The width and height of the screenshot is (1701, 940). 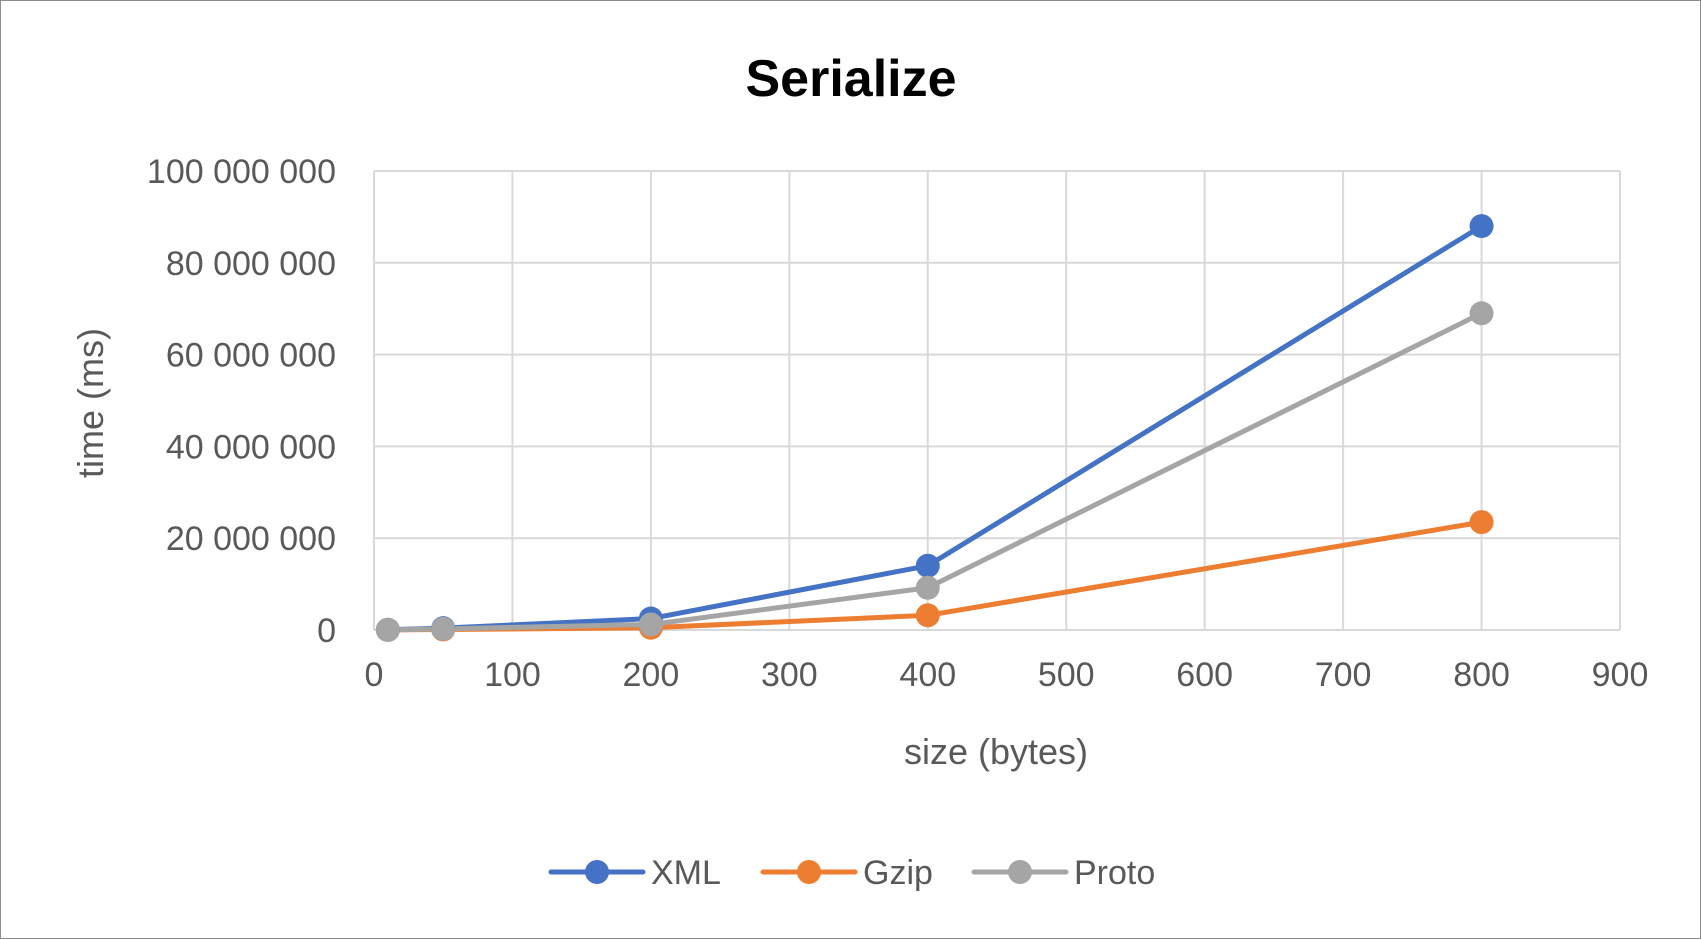 I want to click on y-tick-label: 0, so click(x=326, y=631).